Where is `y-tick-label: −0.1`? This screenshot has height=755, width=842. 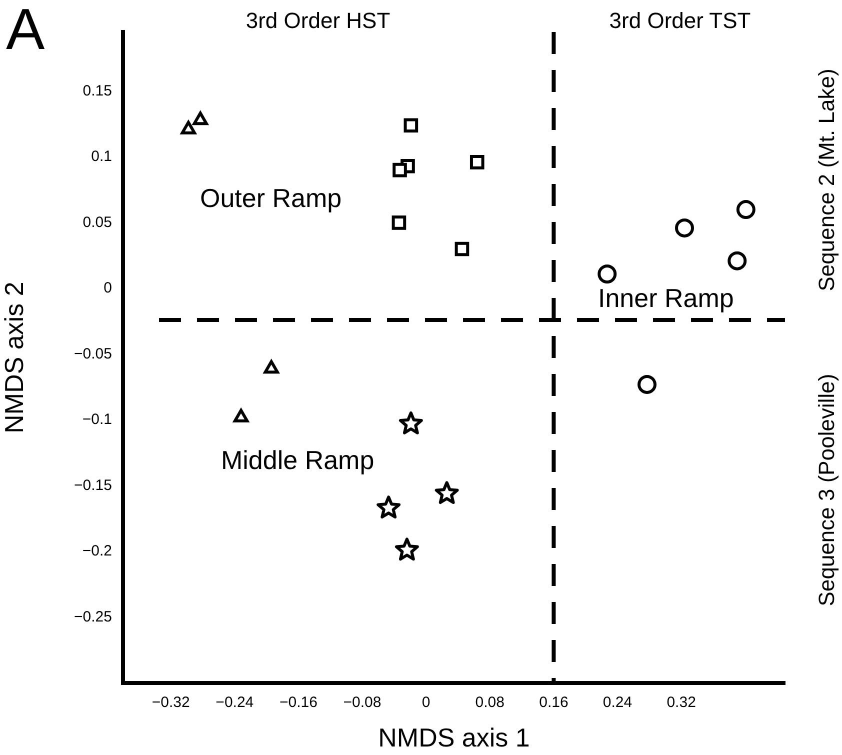
y-tick-label: −0.1 is located at coordinates (97, 419).